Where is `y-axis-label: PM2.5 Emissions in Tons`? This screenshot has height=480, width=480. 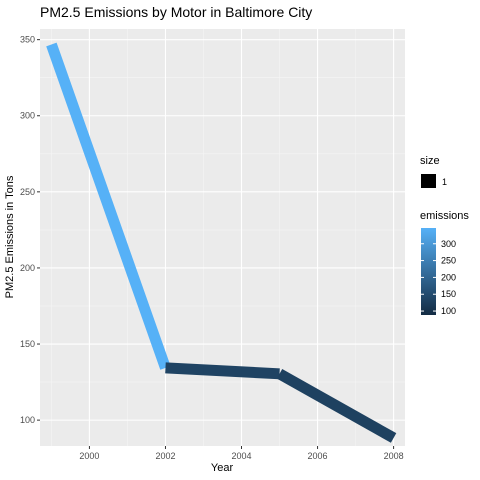 y-axis-label: PM2.5 Emissions in Tons is located at coordinates (10, 236).